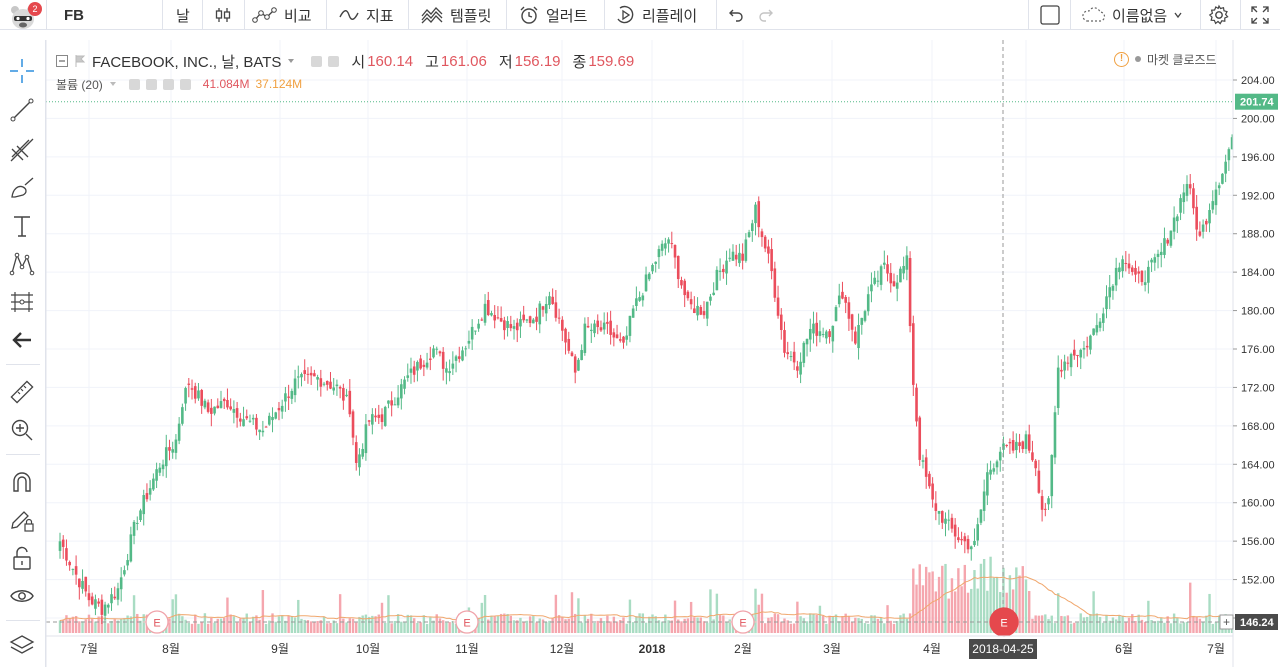  Describe the element at coordinates (766, 15) in the screenshot. I see `redo-button` at that location.